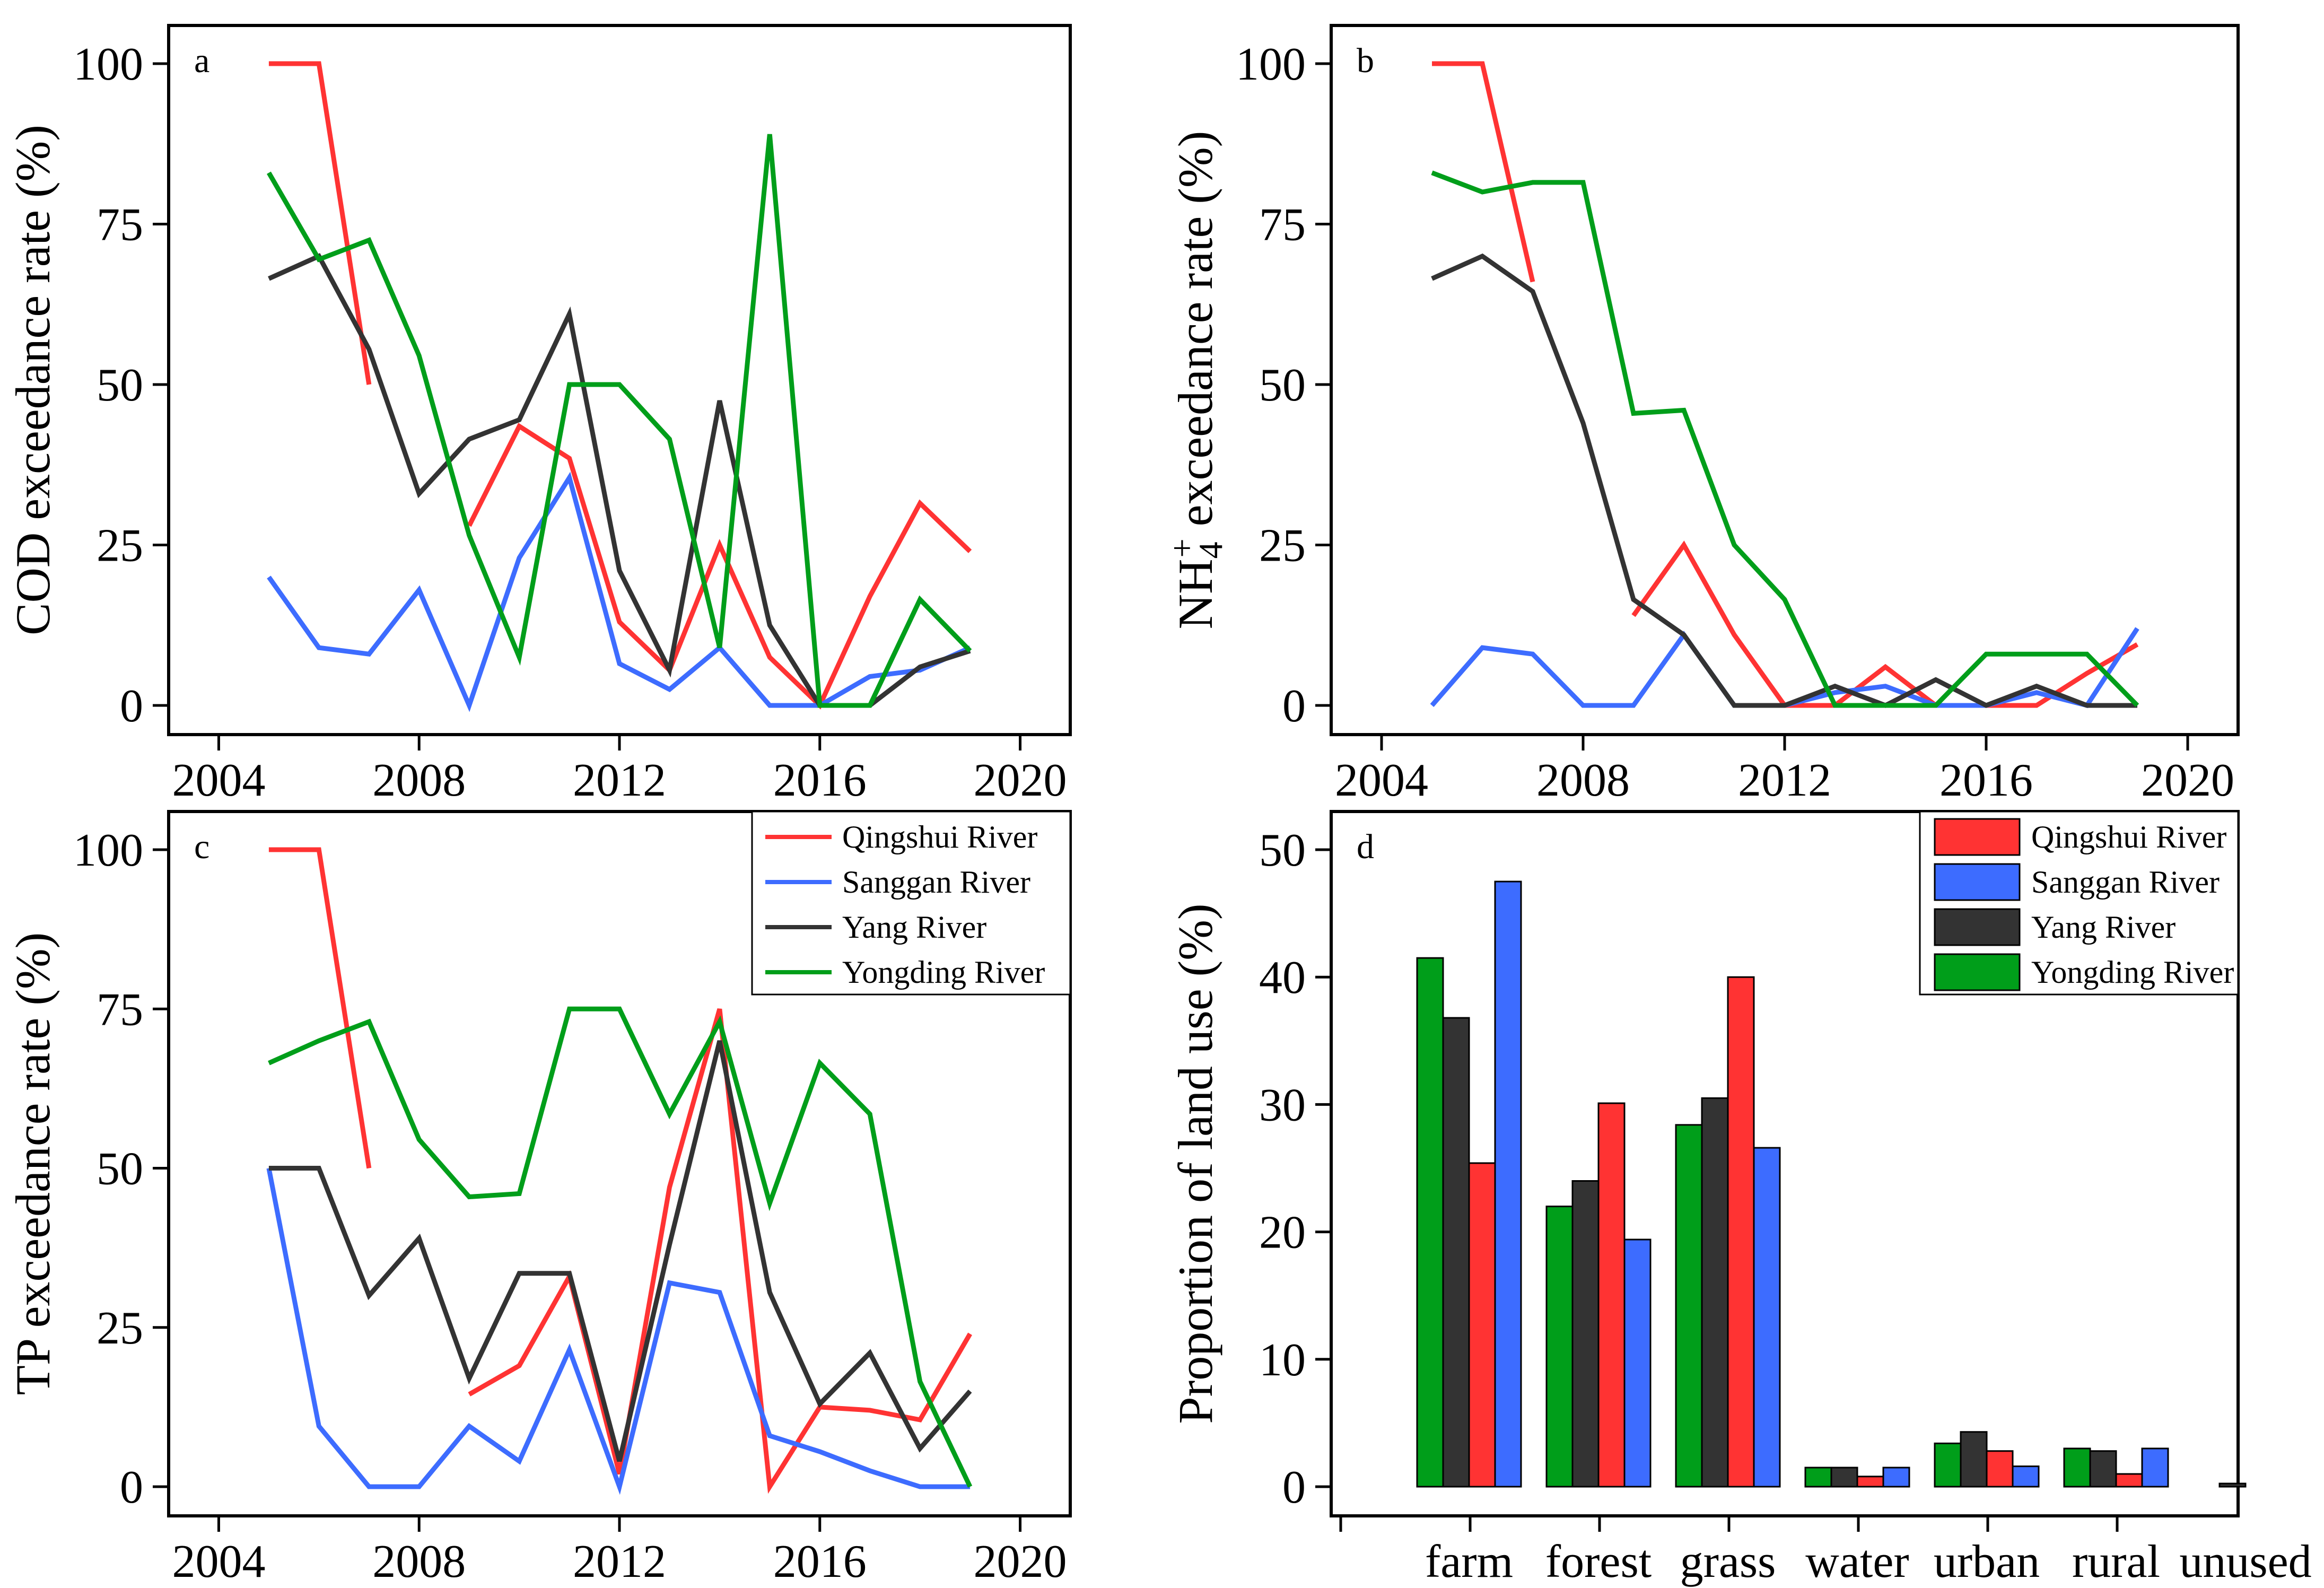 The image size is (2324, 1588). Describe the element at coordinates (1210, 551) in the screenshot. I see `y-axis-title-part: 4` at that location.